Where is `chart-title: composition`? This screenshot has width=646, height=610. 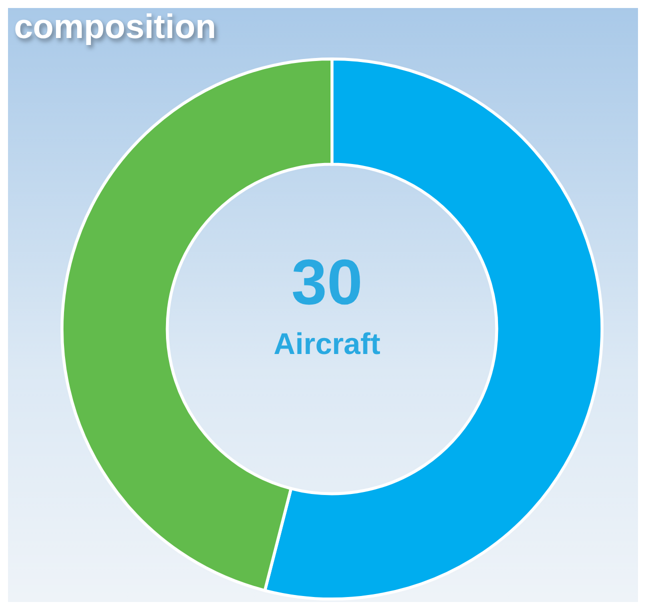
chart-title: composition is located at coordinates (115, 27).